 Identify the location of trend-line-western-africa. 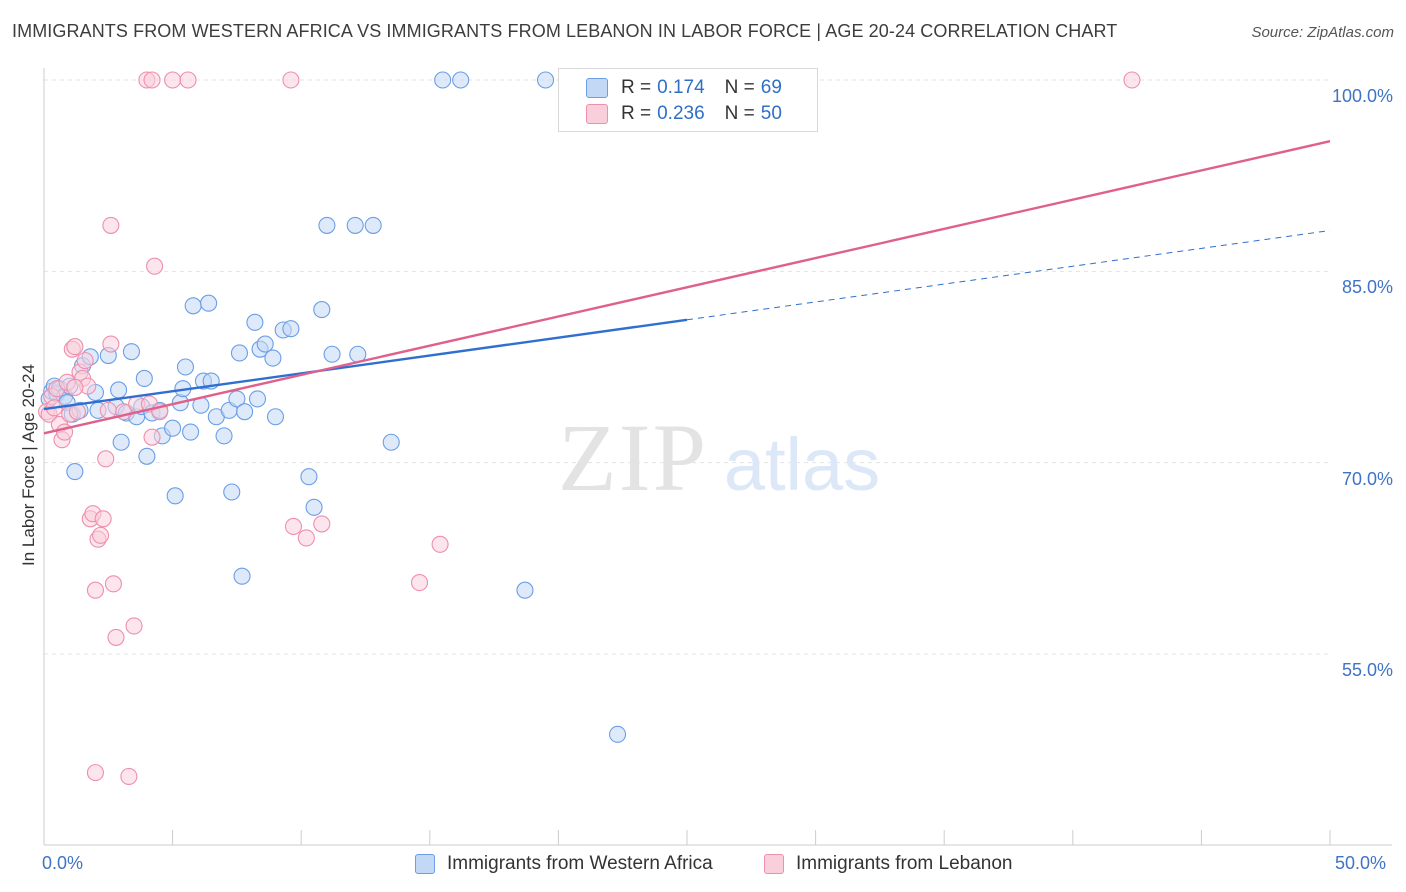
(365, 364).